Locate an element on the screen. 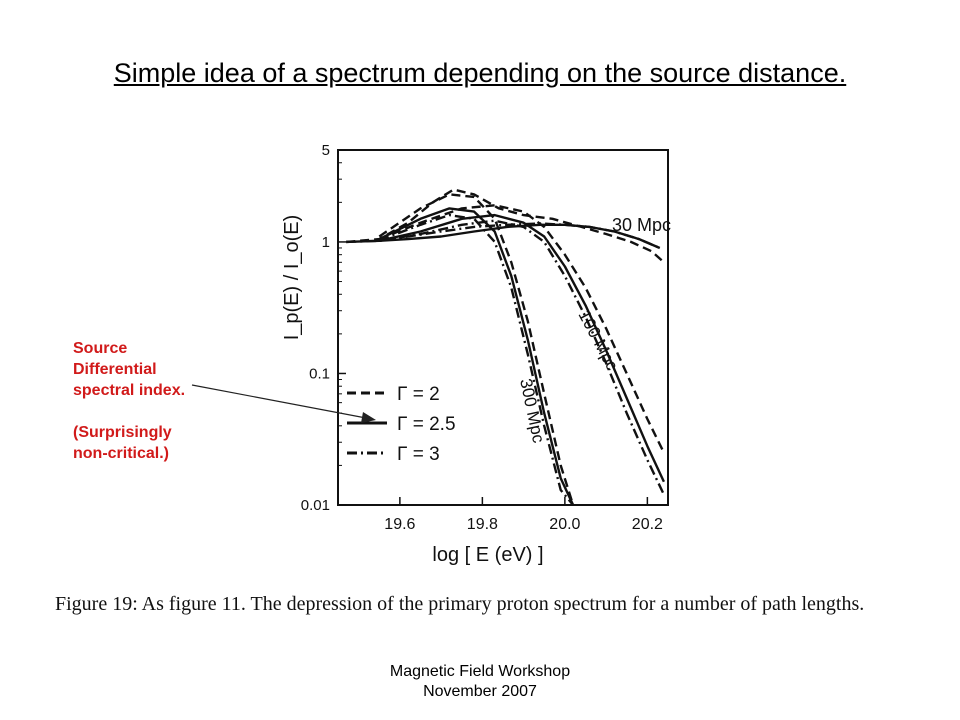  annotation-arrow-head is located at coordinates (368, 417).